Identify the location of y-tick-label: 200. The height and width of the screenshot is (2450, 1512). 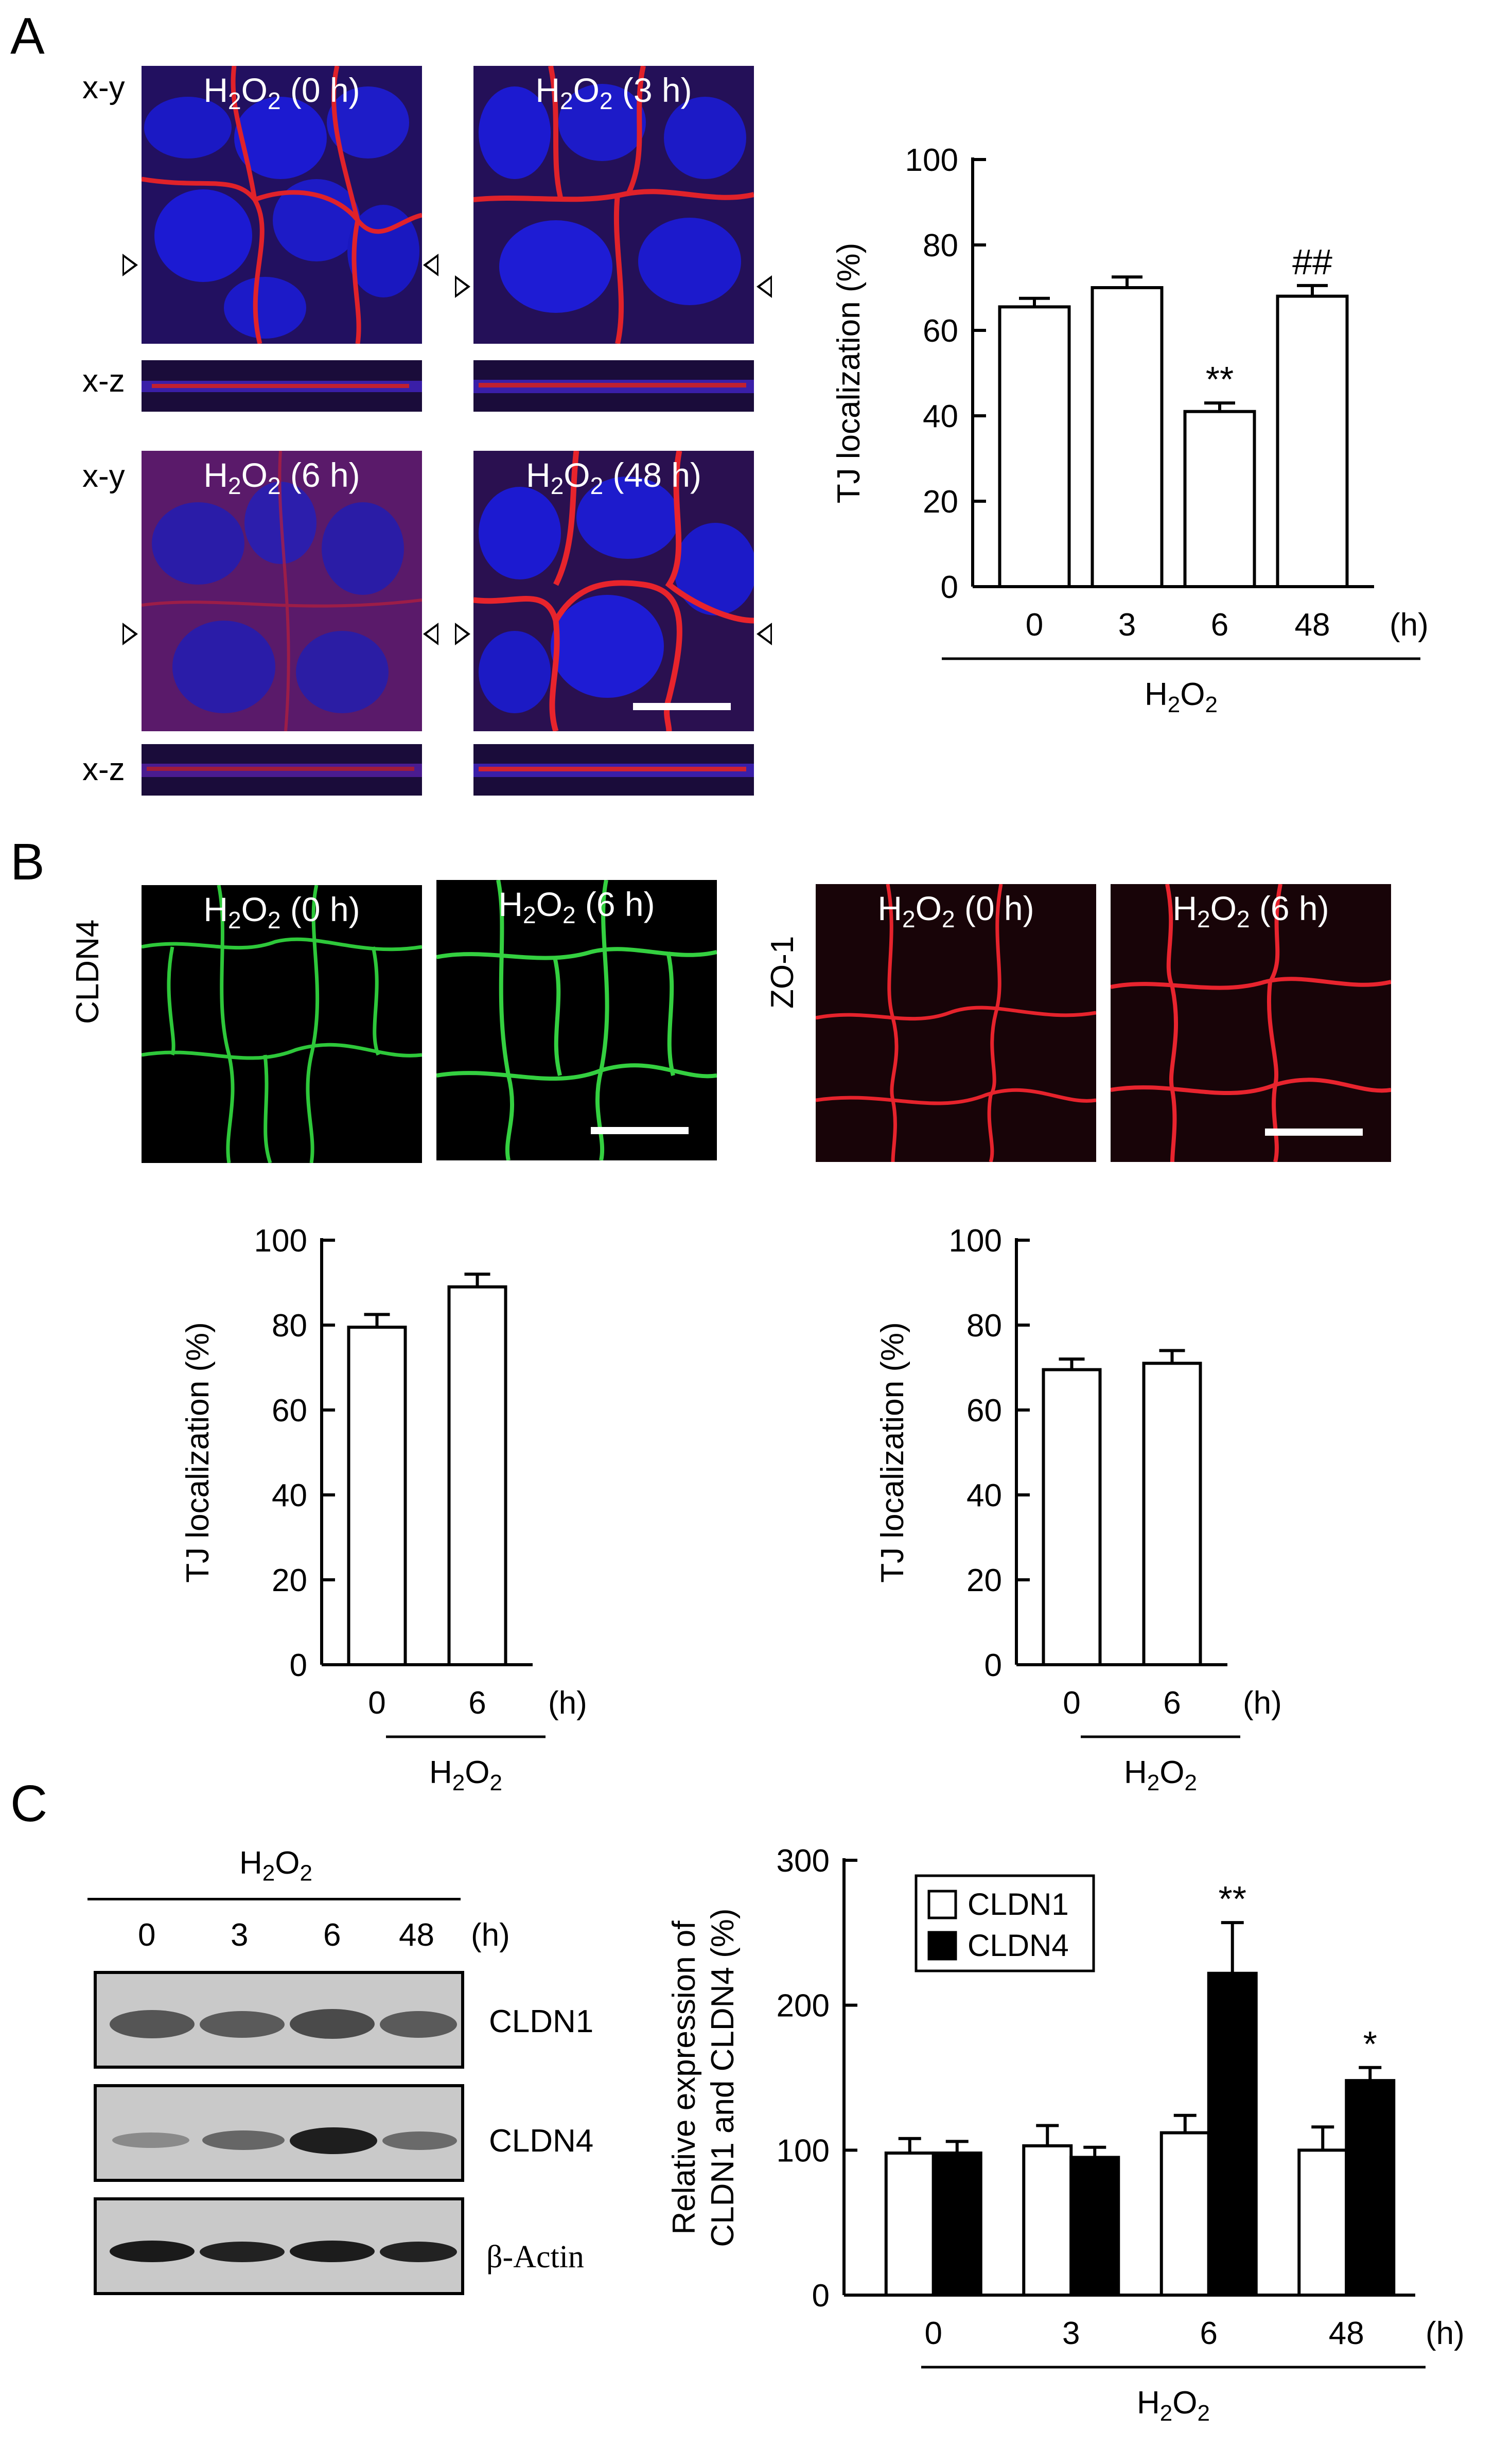
(803, 2006).